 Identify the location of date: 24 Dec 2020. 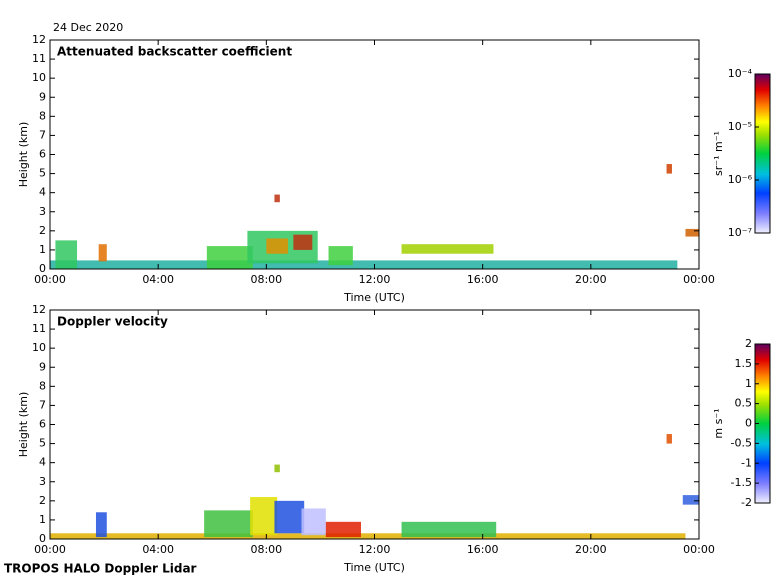
(88, 27).